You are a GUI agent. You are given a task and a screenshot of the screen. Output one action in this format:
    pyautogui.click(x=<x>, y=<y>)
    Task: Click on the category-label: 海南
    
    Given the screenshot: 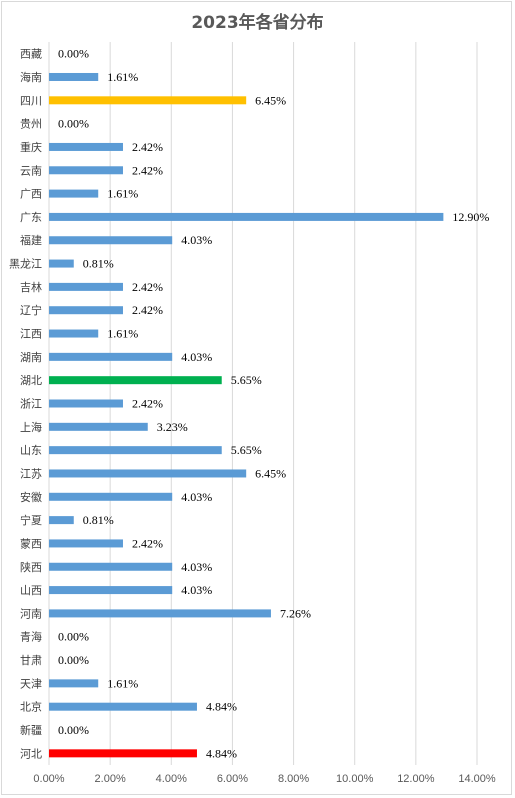 What is the action you would take?
    pyautogui.click(x=31, y=77)
    